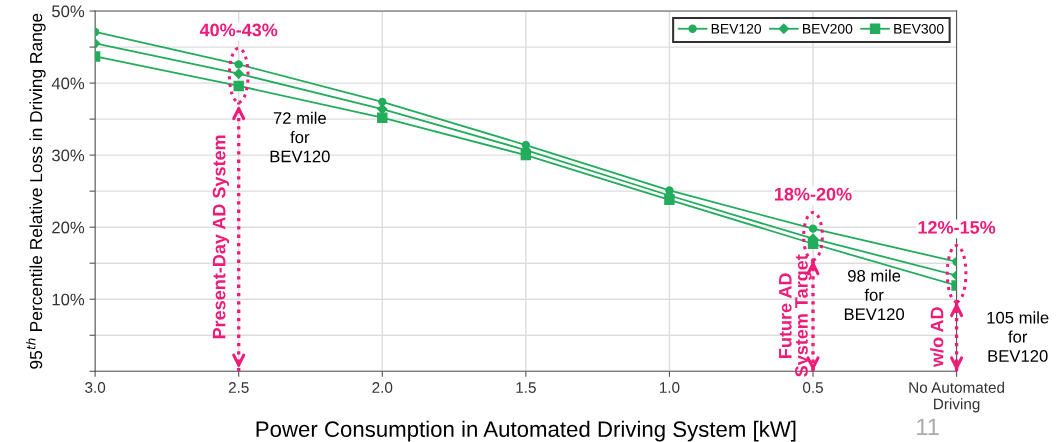  What do you see at coordinates (928, 426) in the screenshot?
I see `text: 11` at bounding box center [928, 426].